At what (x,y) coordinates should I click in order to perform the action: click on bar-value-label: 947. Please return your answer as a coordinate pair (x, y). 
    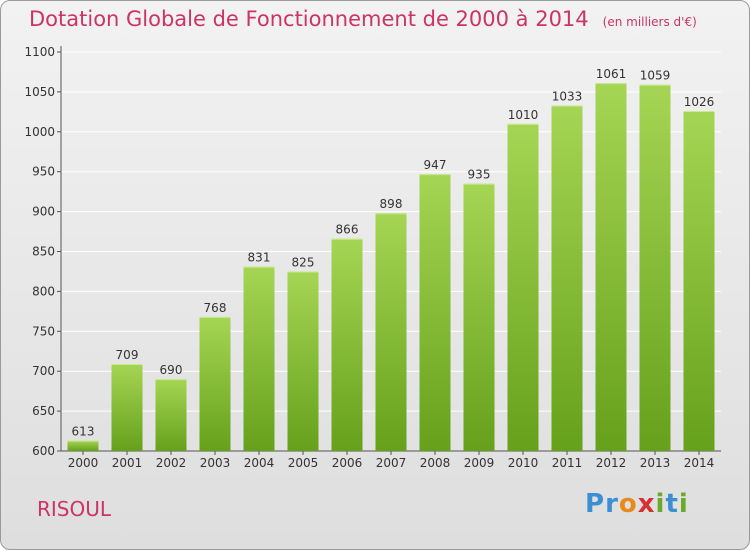
    Looking at the image, I should click on (435, 165).